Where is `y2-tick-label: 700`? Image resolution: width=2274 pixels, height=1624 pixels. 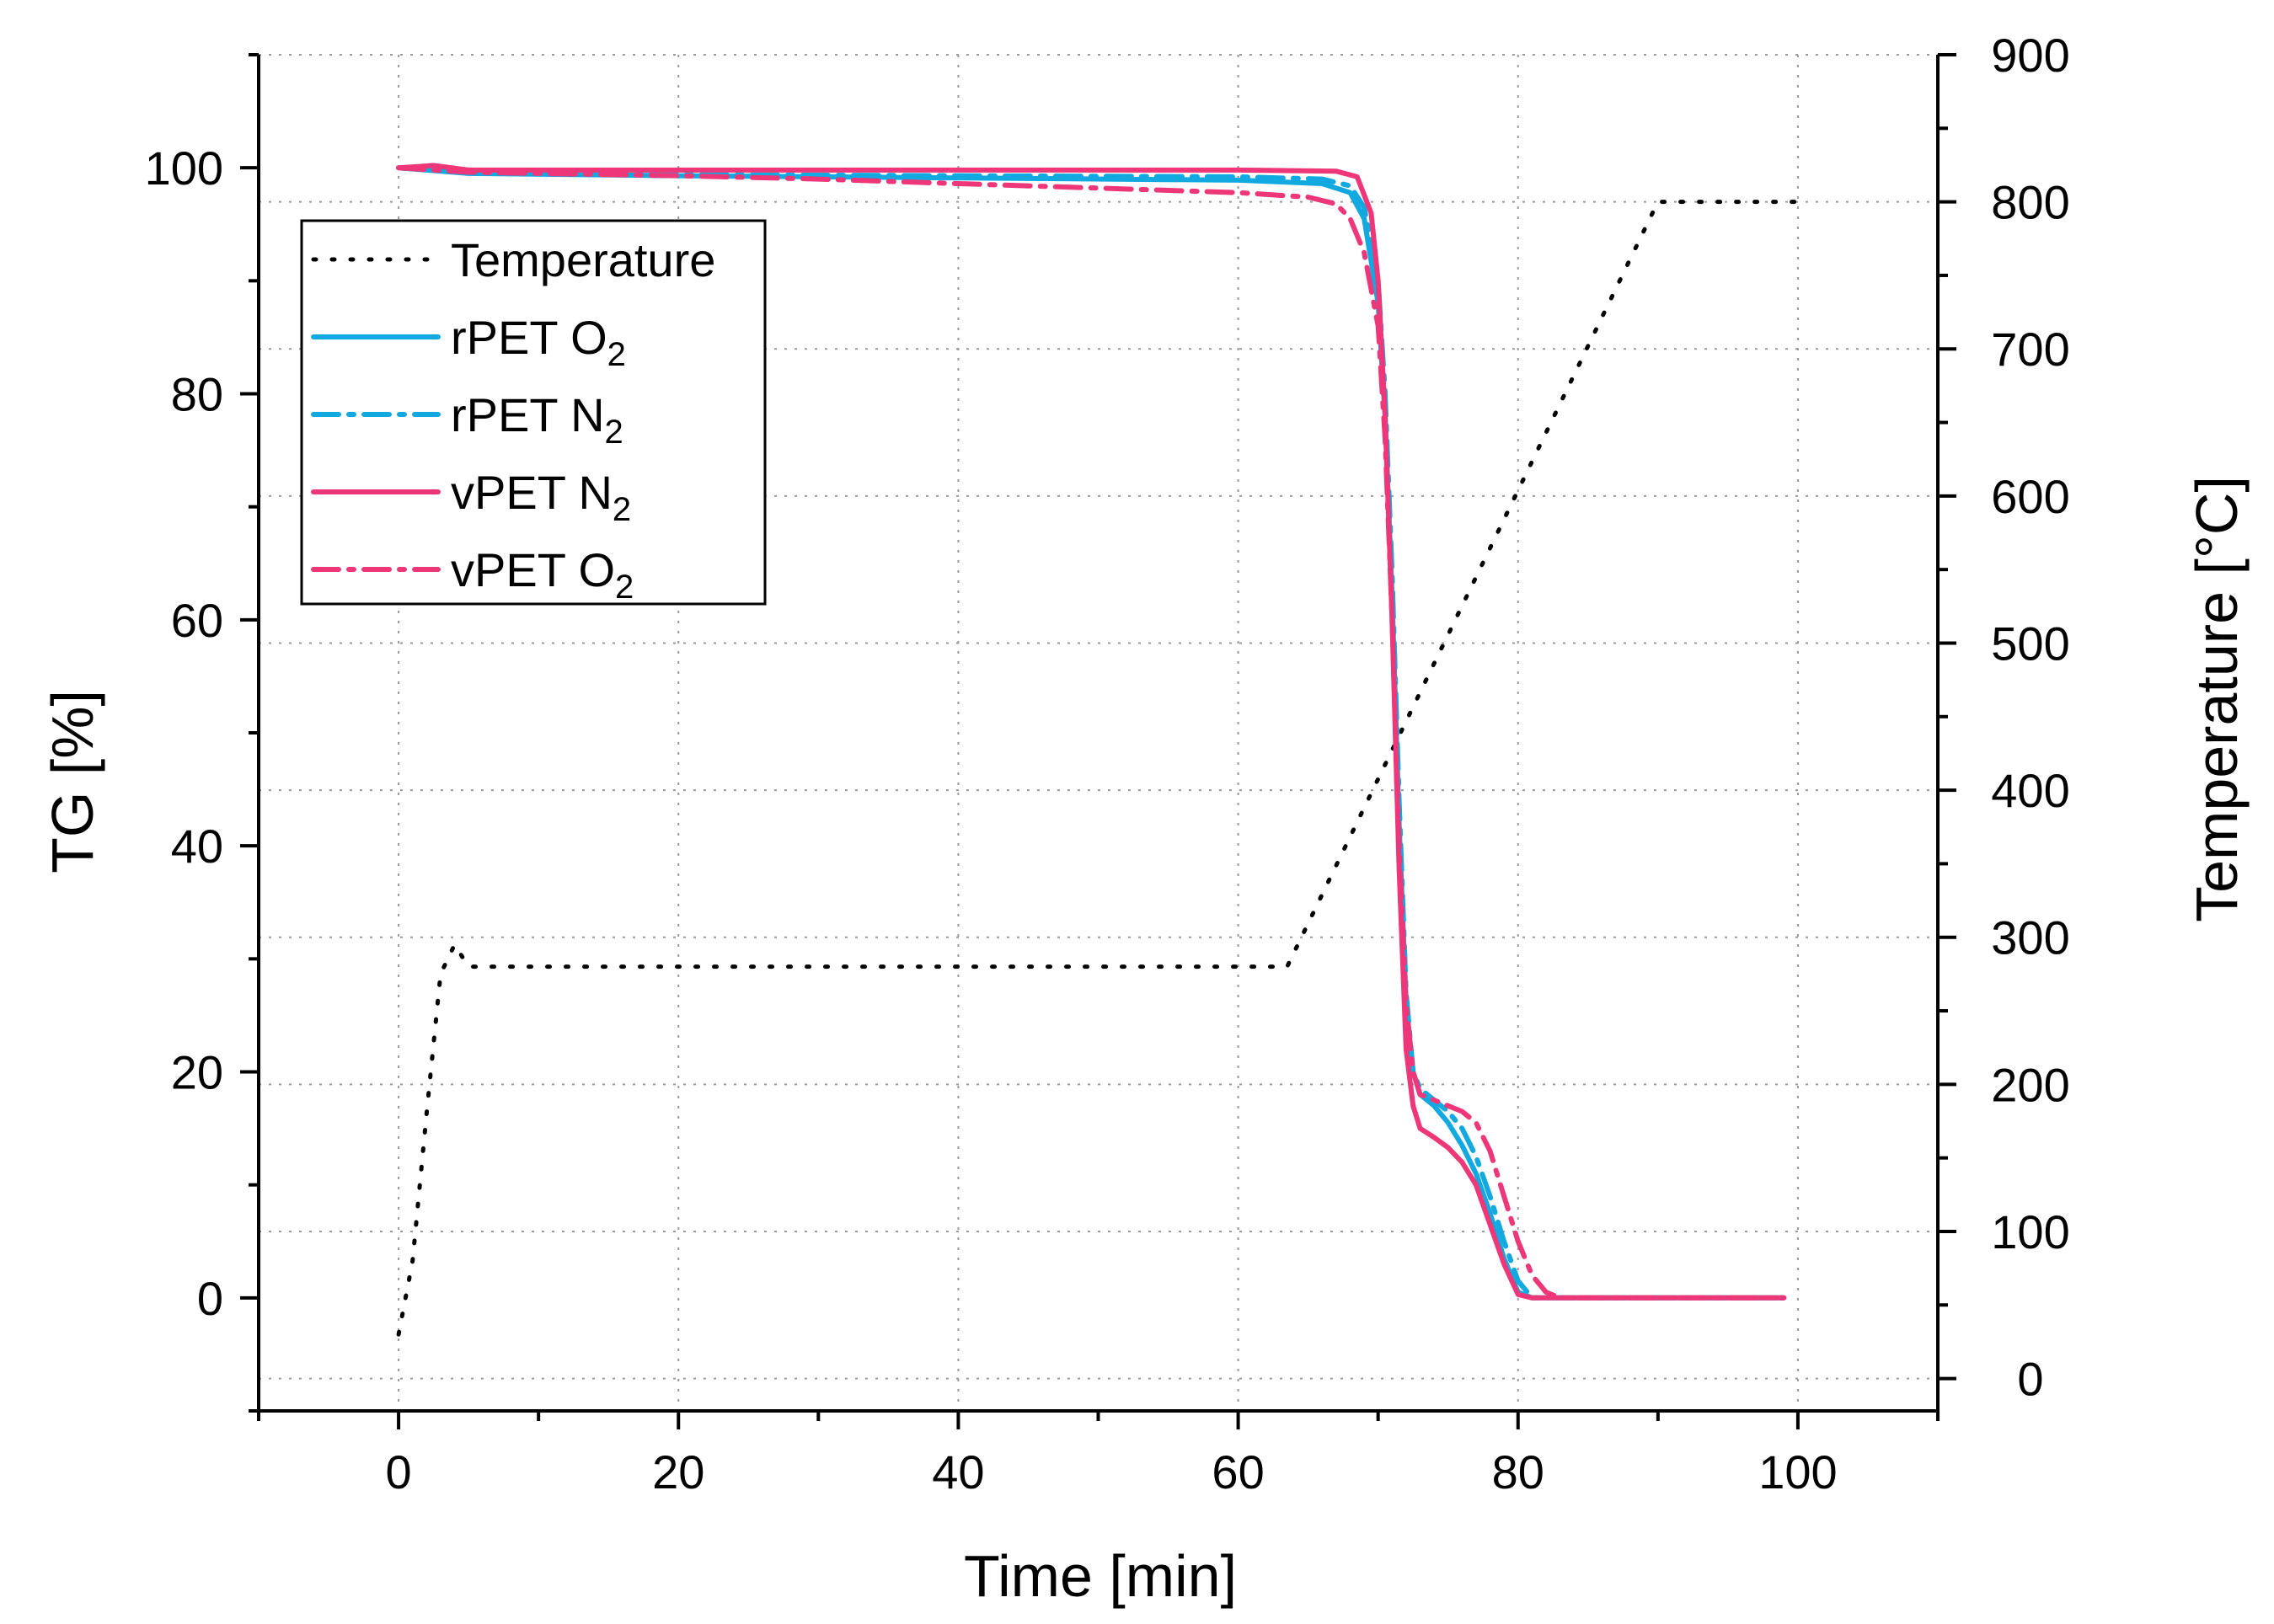
y2-tick-label: 700 is located at coordinates (2030, 349).